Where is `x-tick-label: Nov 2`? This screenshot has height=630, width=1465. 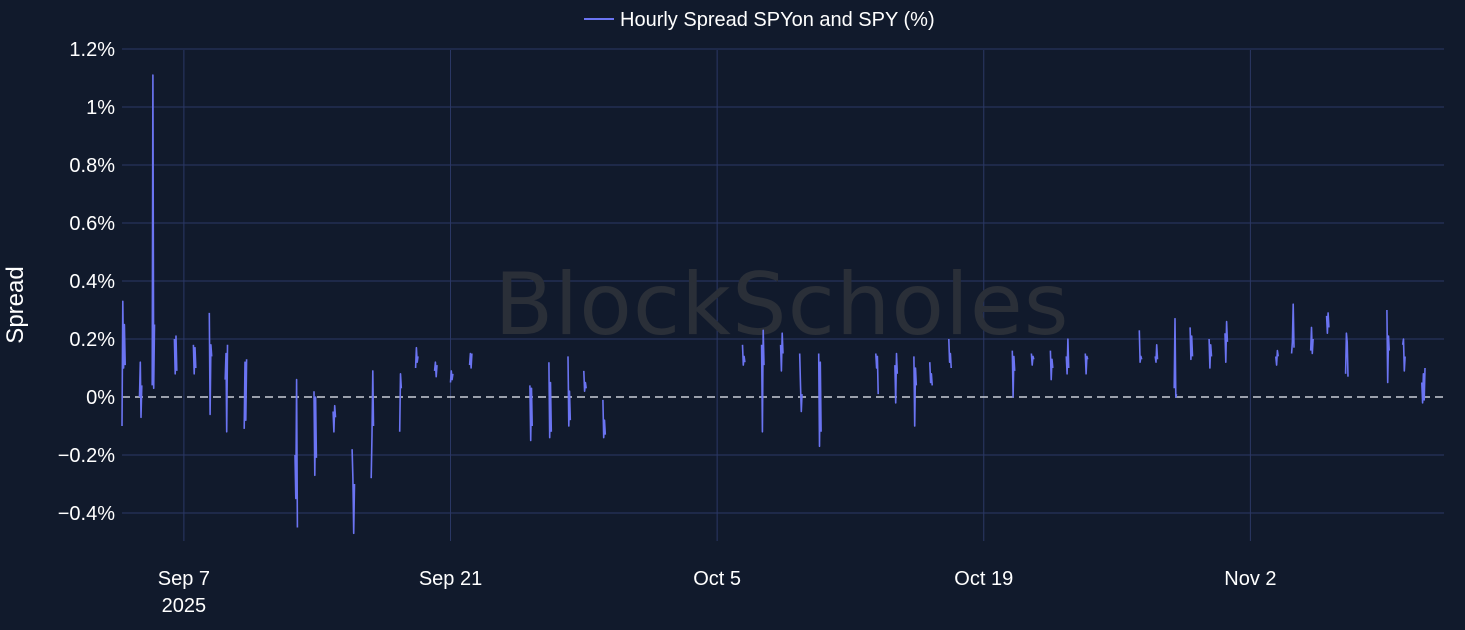 x-tick-label: Nov 2 is located at coordinates (1250, 579).